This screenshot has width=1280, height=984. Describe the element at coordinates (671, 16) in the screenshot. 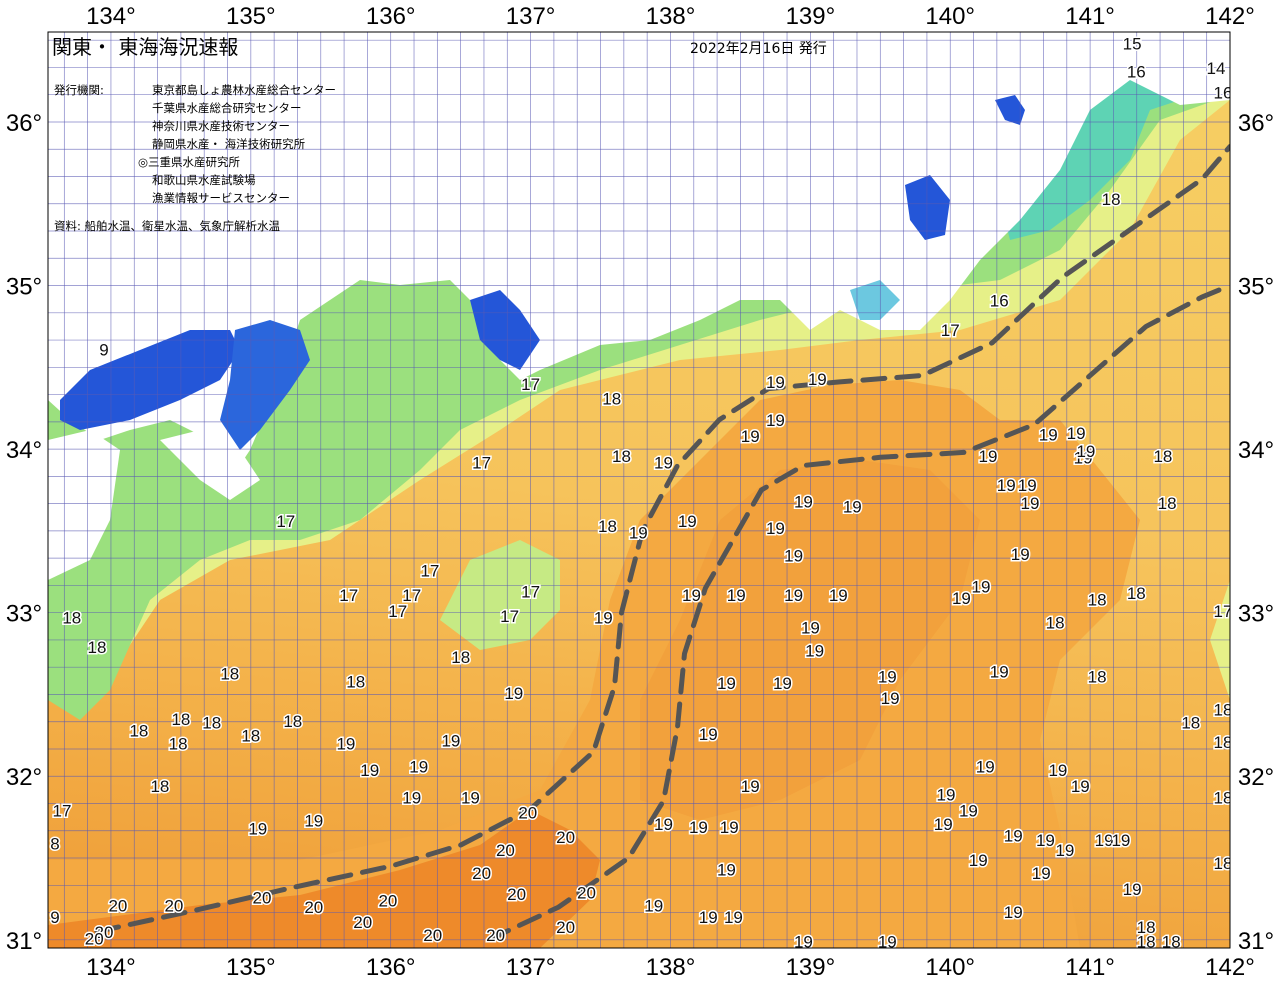

I see `longitude-label: 138°` at that location.